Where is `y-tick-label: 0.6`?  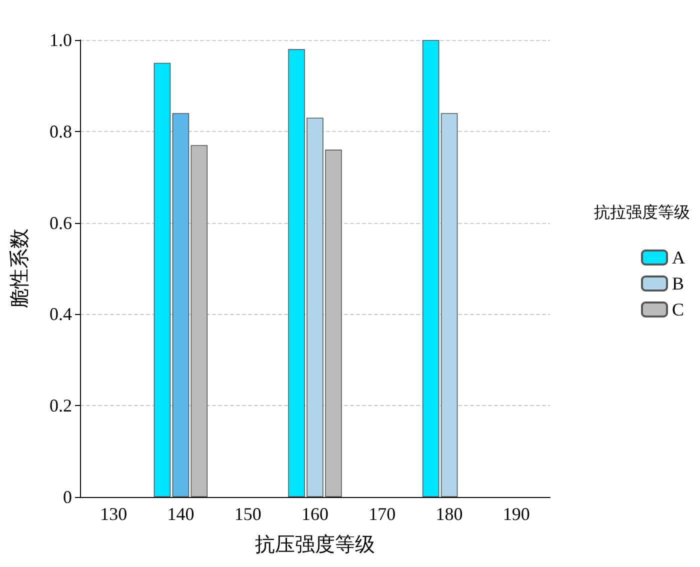
y-tick-label: 0.6 is located at coordinates (61, 222).